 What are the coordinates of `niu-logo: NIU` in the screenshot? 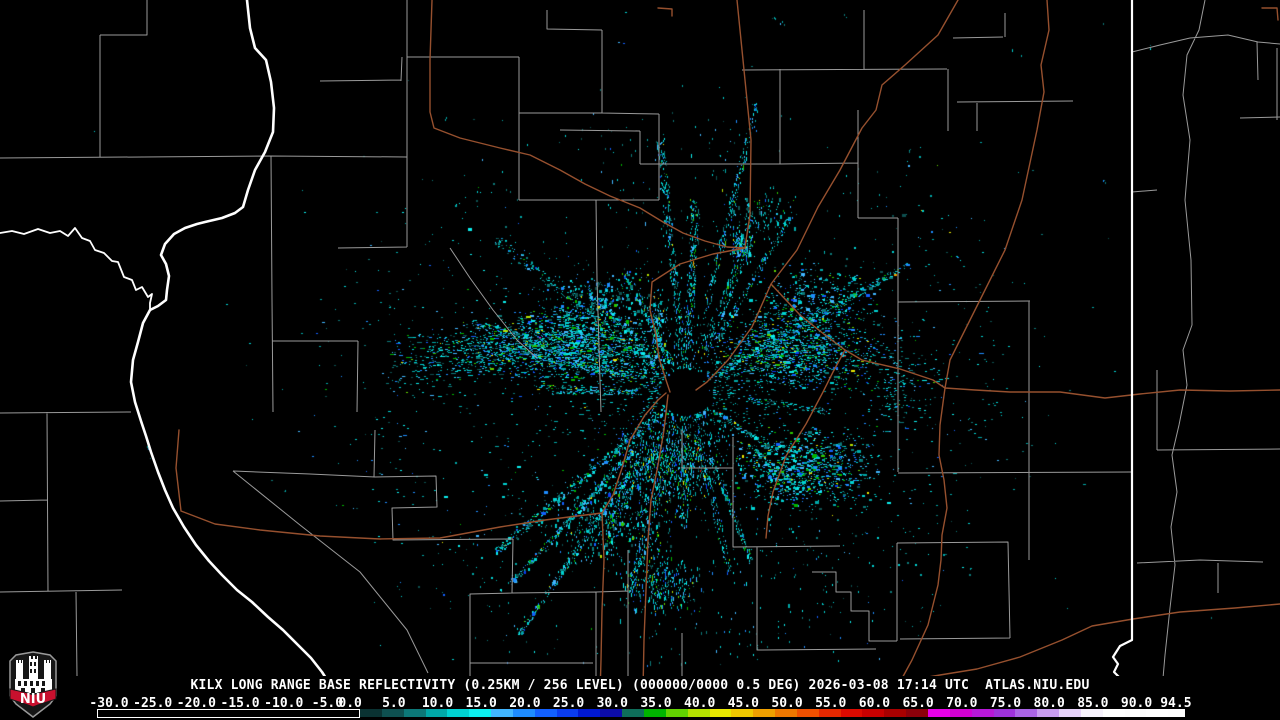 It's located at (33, 684).